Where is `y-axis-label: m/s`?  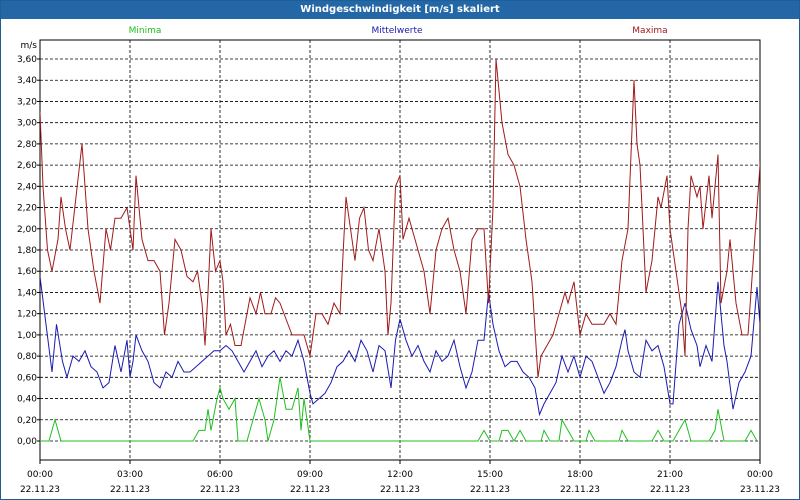 y-axis-label: m/s is located at coordinates (29, 46).